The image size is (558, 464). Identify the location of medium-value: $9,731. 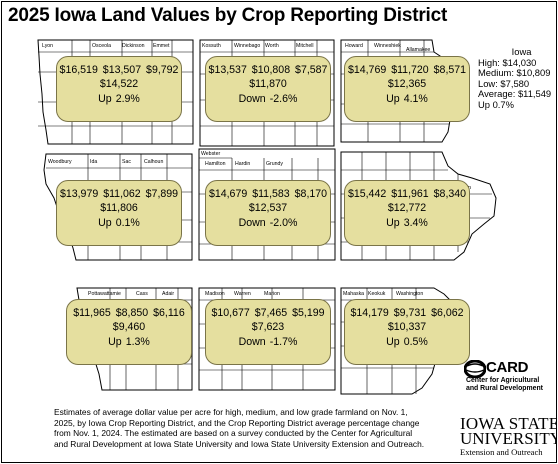
(410, 313).